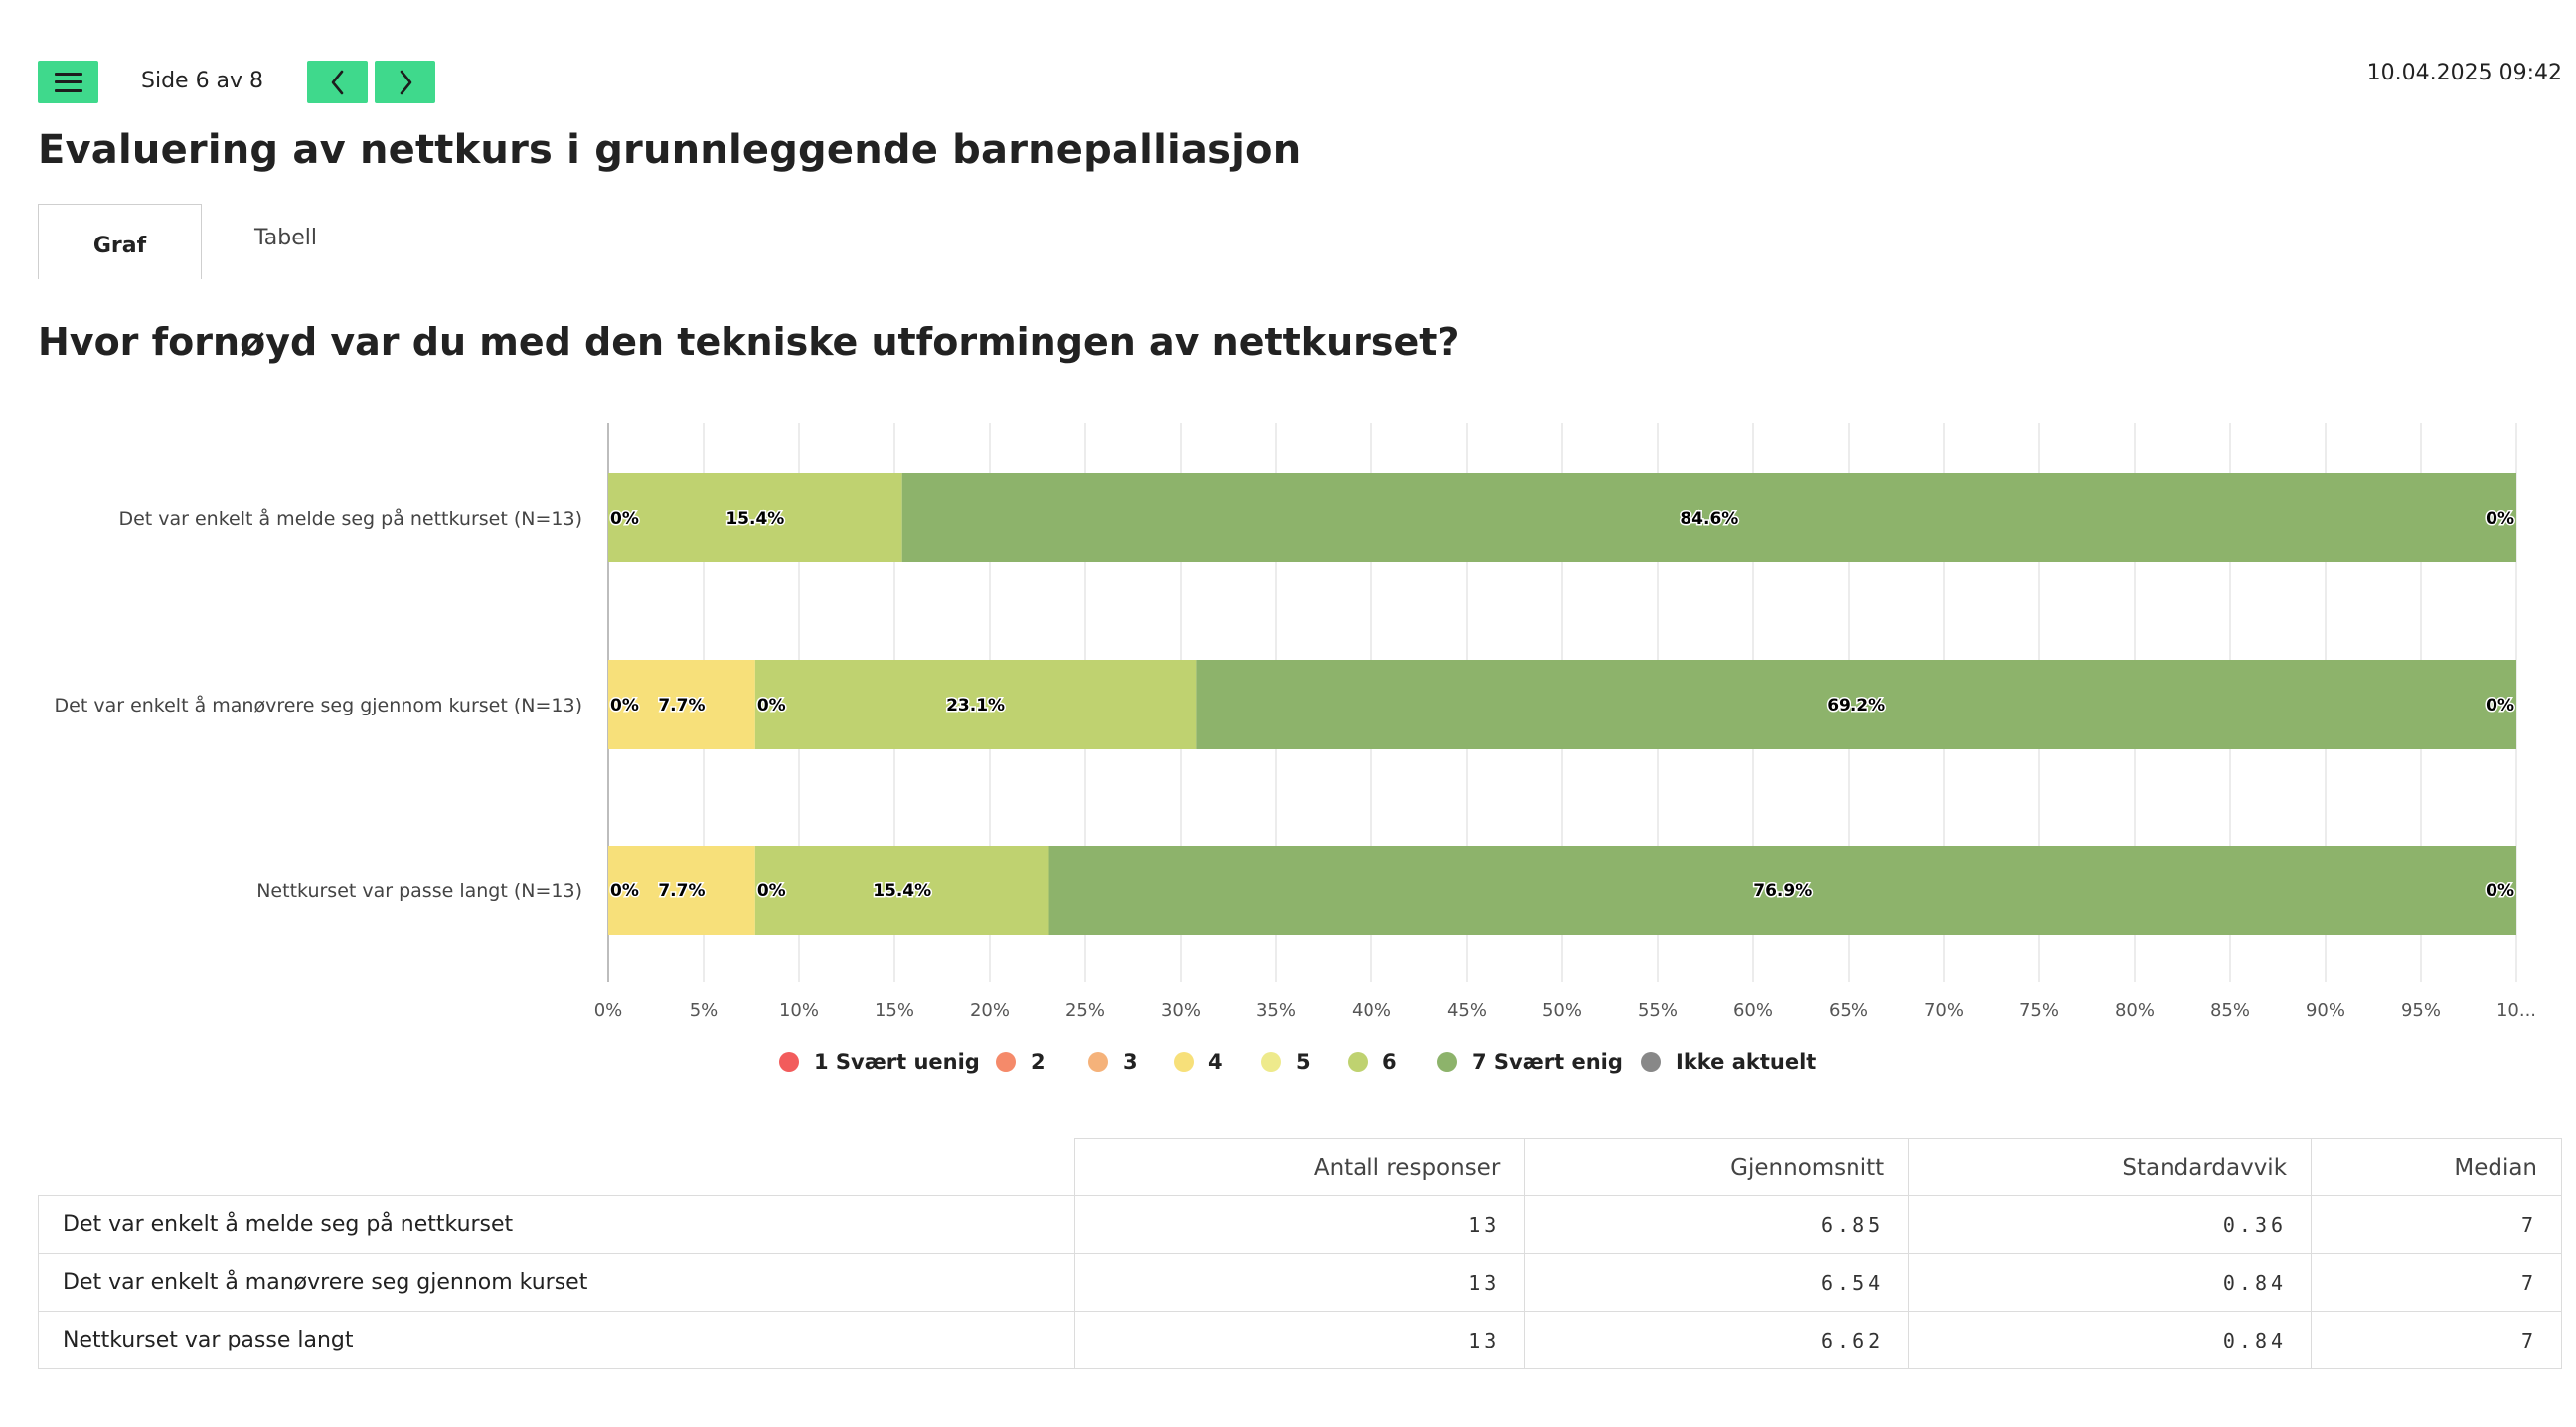 The image size is (2576, 1427). I want to click on next-page-button, so click(405, 82).